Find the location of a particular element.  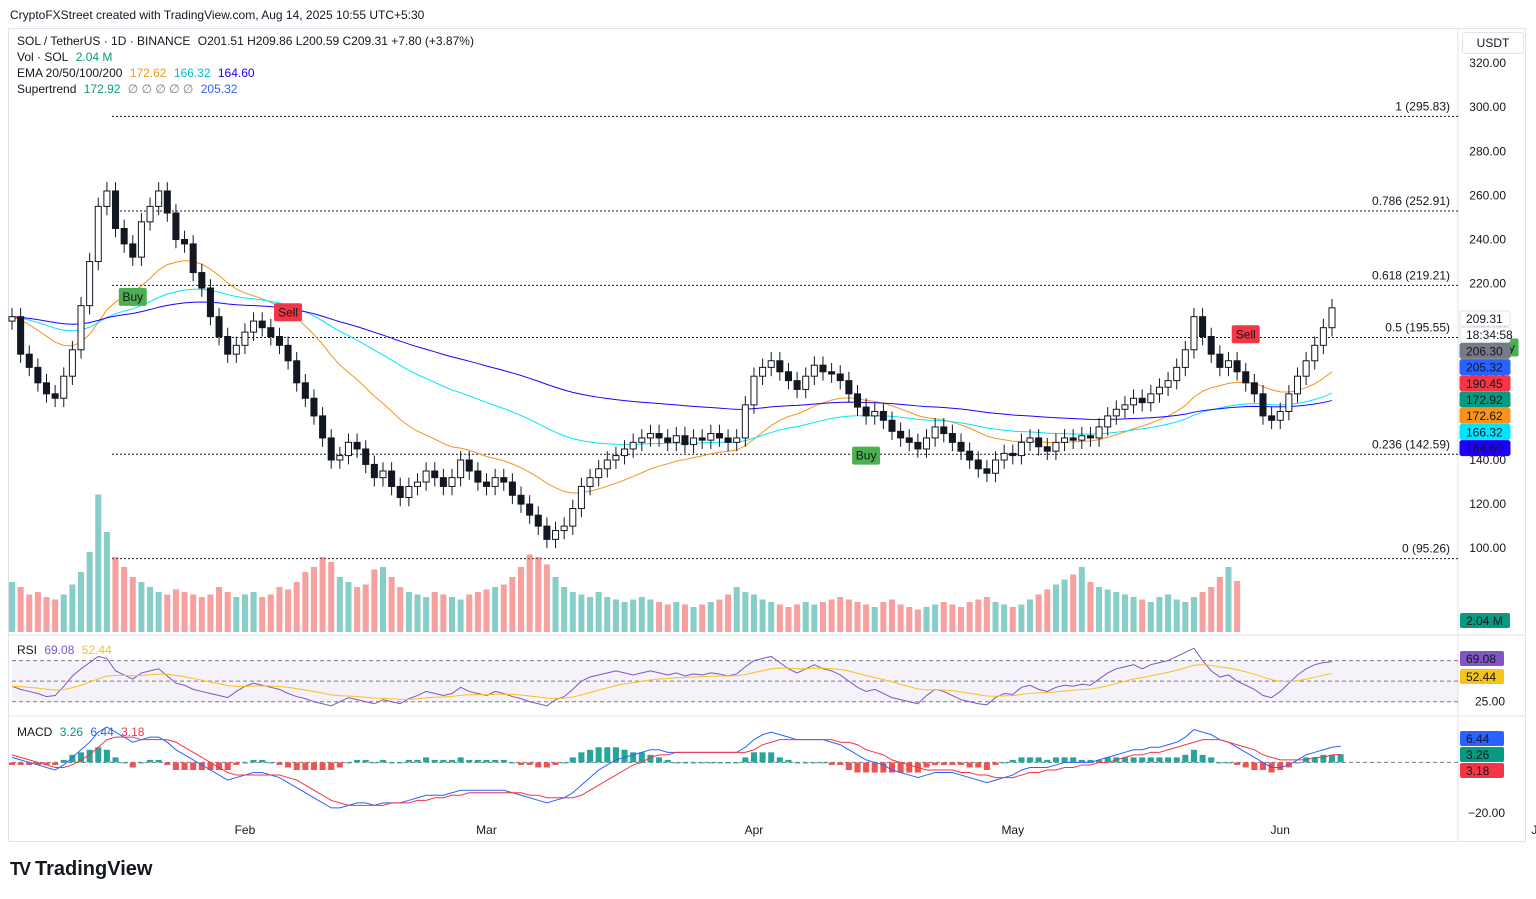

price-tag-label: 205.32 is located at coordinates (1484, 368).